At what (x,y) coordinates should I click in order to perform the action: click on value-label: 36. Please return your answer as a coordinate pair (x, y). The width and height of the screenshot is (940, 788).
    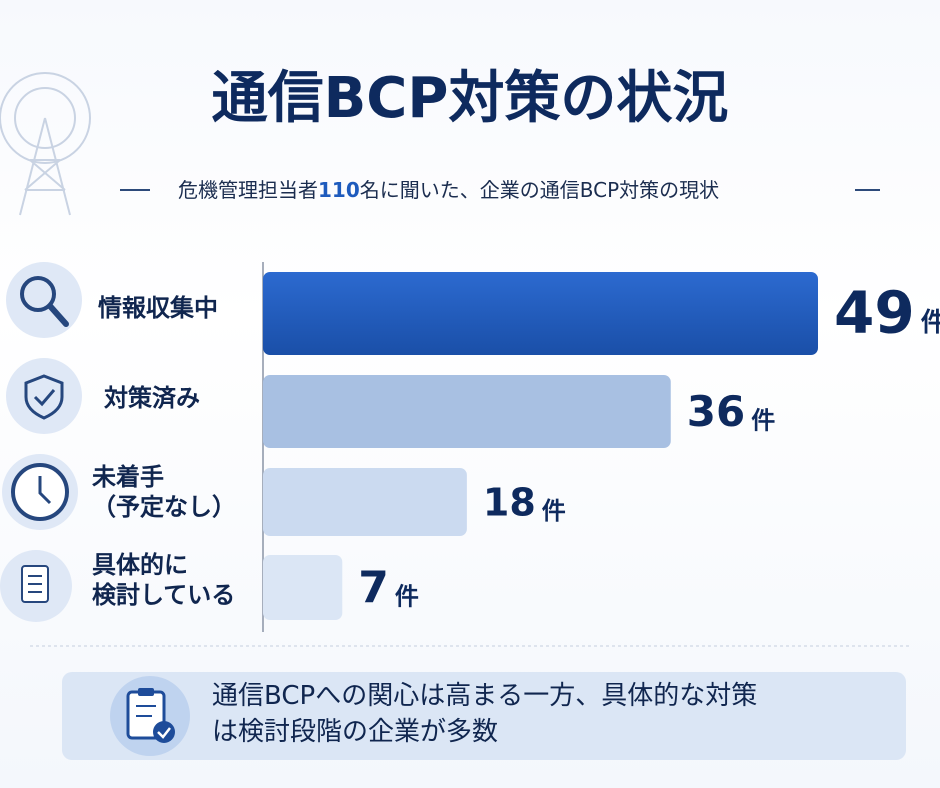
    Looking at the image, I should click on (716, 411).